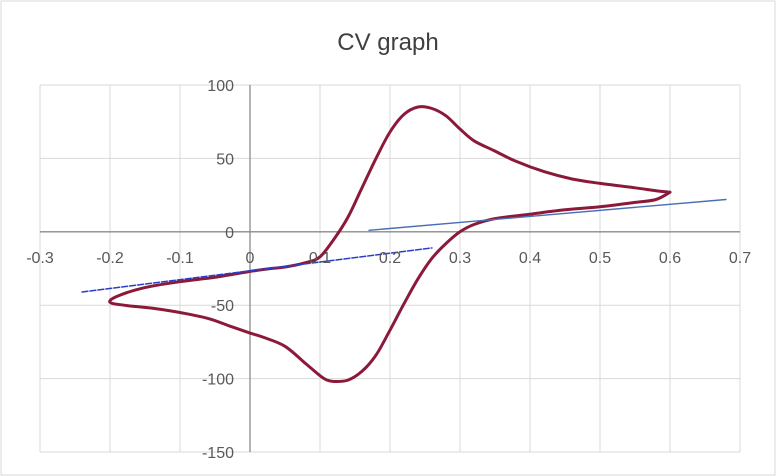 The image size is (776, 476). I want to click on y-tick-label: 100, so click(220, 86).